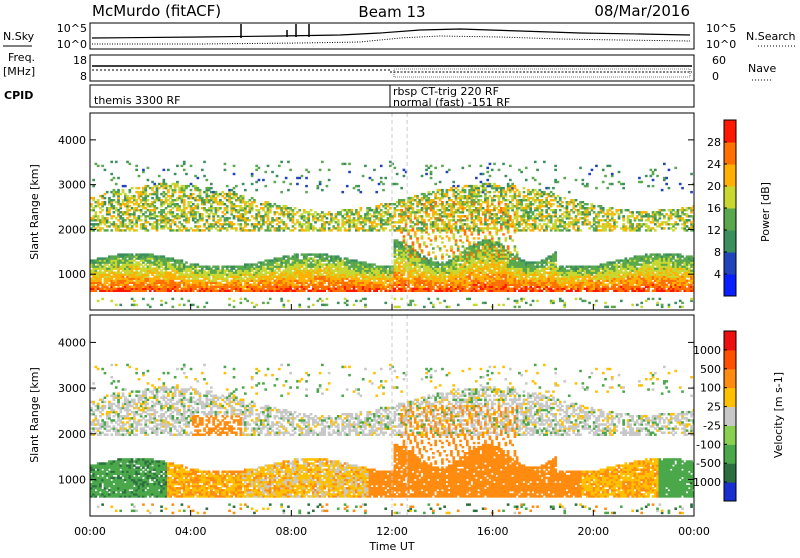 Image resolution: width=800 pixels, height=558 pixels. What do you see at coordinates (156, 11) in the screenshot?
I see `station-title: McMurdo (fitACF)` at bounding box center [156, 11].